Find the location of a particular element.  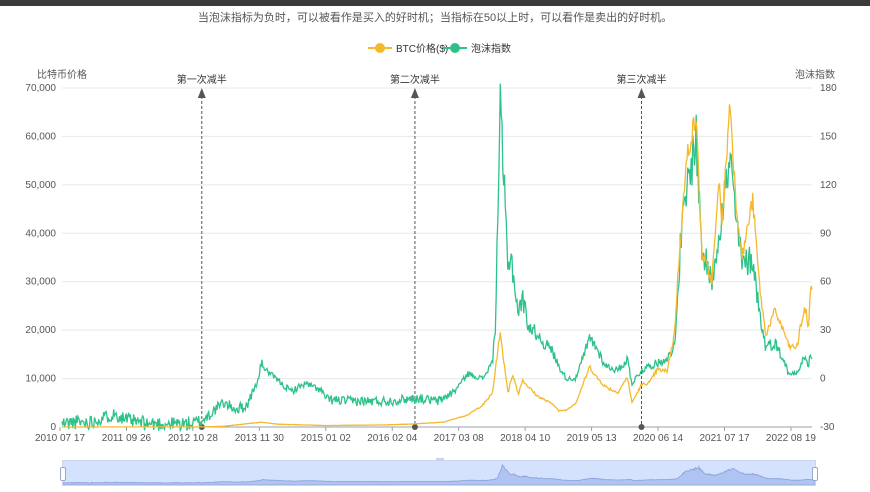

left-tick-label: 60,000 is located at coordinates (40, 136).